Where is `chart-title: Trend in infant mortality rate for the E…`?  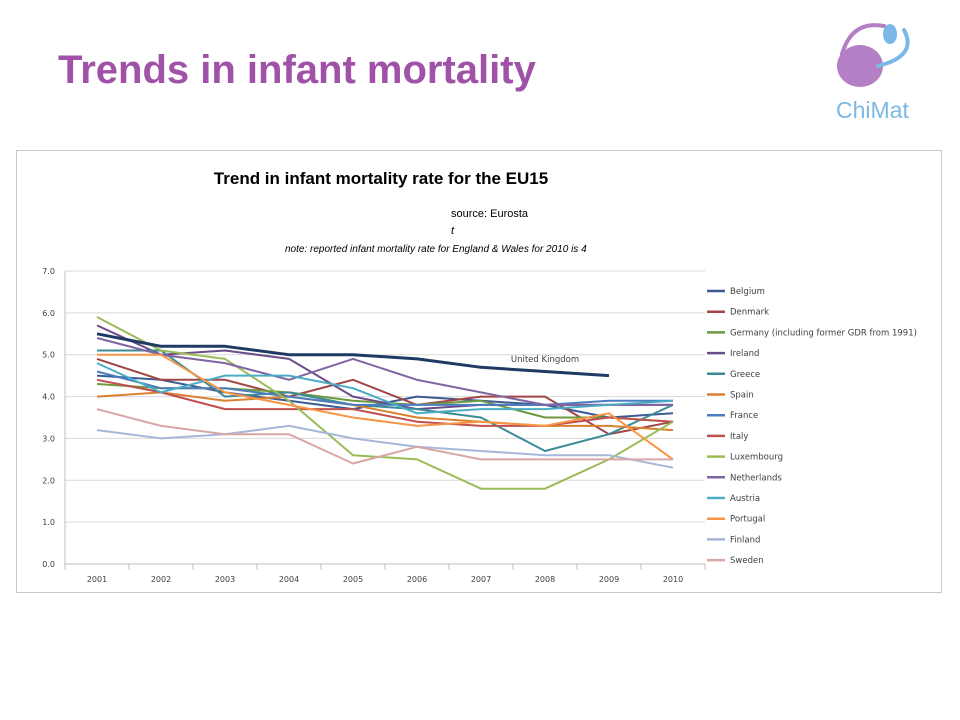
chart-title: Trend in infant mortality rate for the E… is located at coordinates (381, 178).